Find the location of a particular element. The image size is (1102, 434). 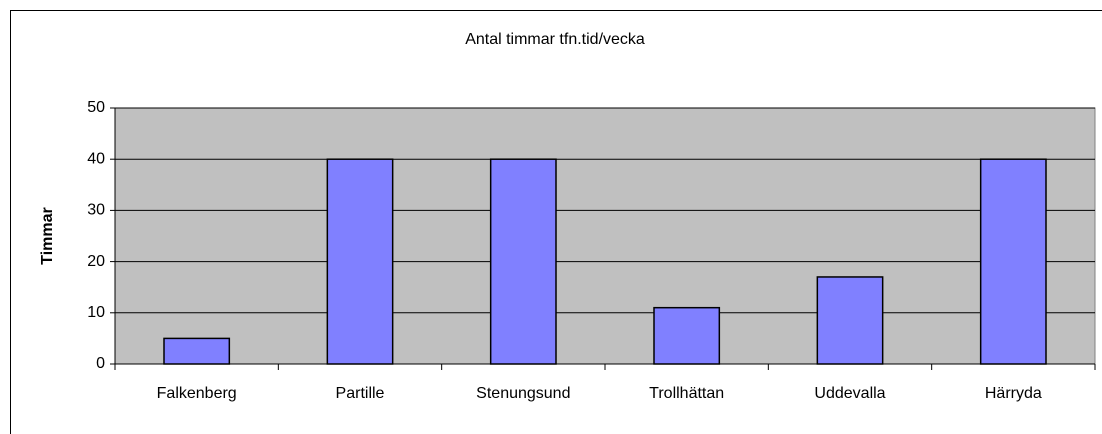

x-tick-label: Falkenberg is located at coordinates (197, 393).